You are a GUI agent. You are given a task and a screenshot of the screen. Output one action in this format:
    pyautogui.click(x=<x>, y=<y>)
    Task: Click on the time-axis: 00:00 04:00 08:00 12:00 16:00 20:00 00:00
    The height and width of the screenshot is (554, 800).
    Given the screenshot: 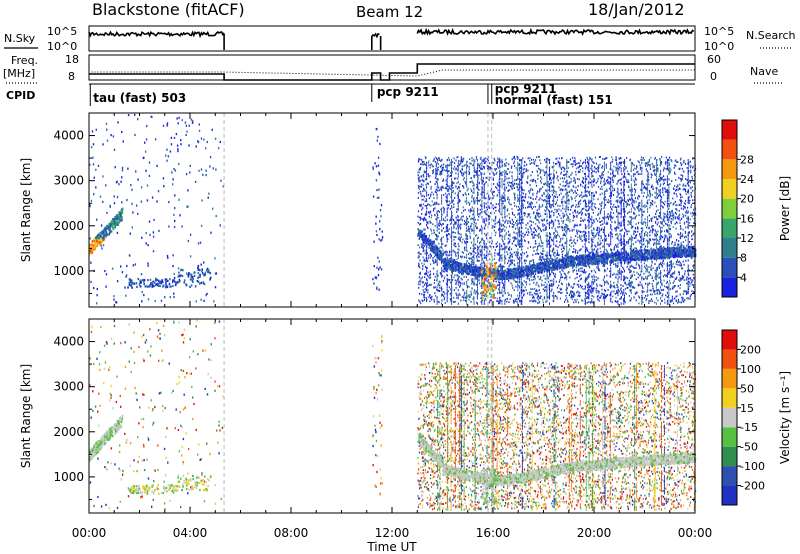 What is the action you would take?
    pyautogui.click(x=392, y=533)
    